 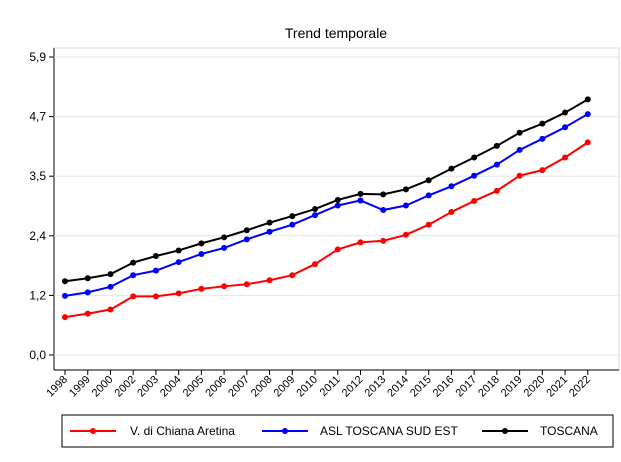 What do you see at coordinates (41, 206) in the screenshot?
I see `y-axis-ticks: 0,0 1,2 2,4 3,5 4,7 5,9` at bounding box center [41, 206].